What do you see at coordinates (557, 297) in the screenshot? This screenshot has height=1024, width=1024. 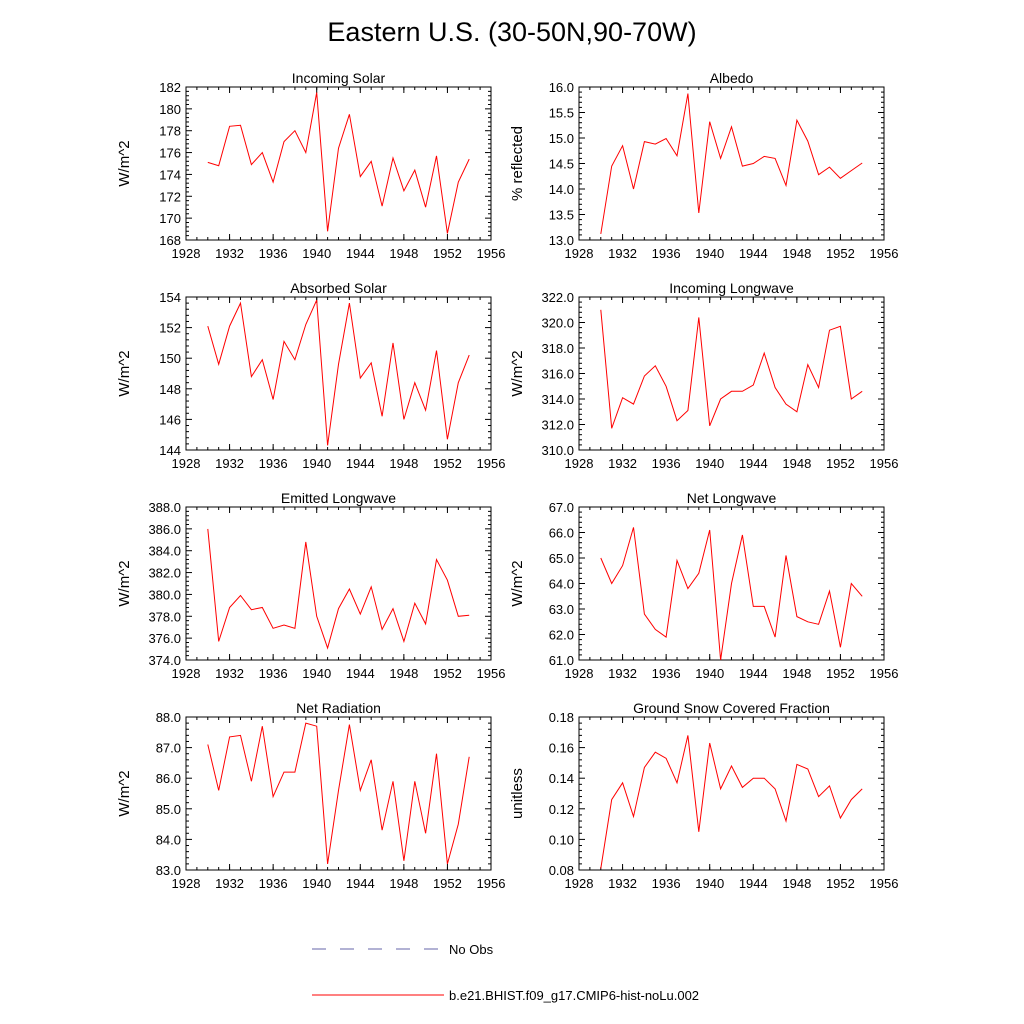 I see `y-tick-label: 322.0` at bounding box center [557, 297].